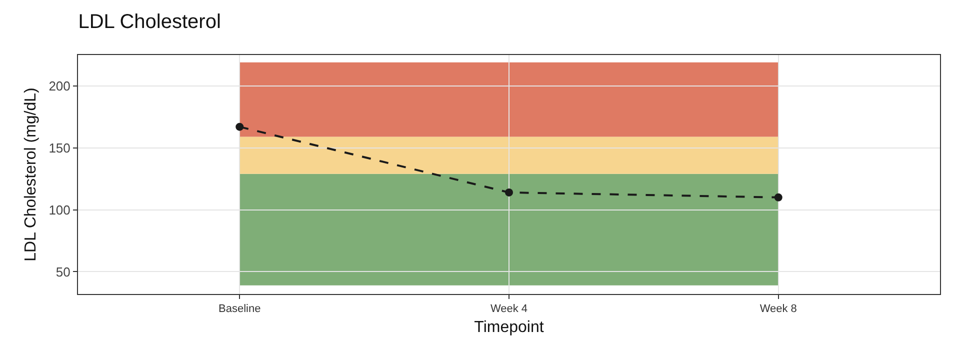 The width and height of the screenshot is (978, 356). I want to click on x-tick-label: Baseline, so click(239, 309).